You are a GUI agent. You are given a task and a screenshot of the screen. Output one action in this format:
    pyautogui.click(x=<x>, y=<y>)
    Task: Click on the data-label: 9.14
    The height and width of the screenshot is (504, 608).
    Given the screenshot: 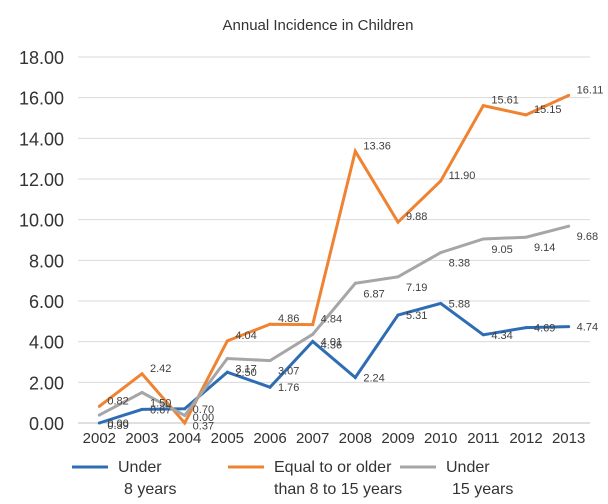 What is the action you would take?
    pyautogui.click(x=544, y=248)
    